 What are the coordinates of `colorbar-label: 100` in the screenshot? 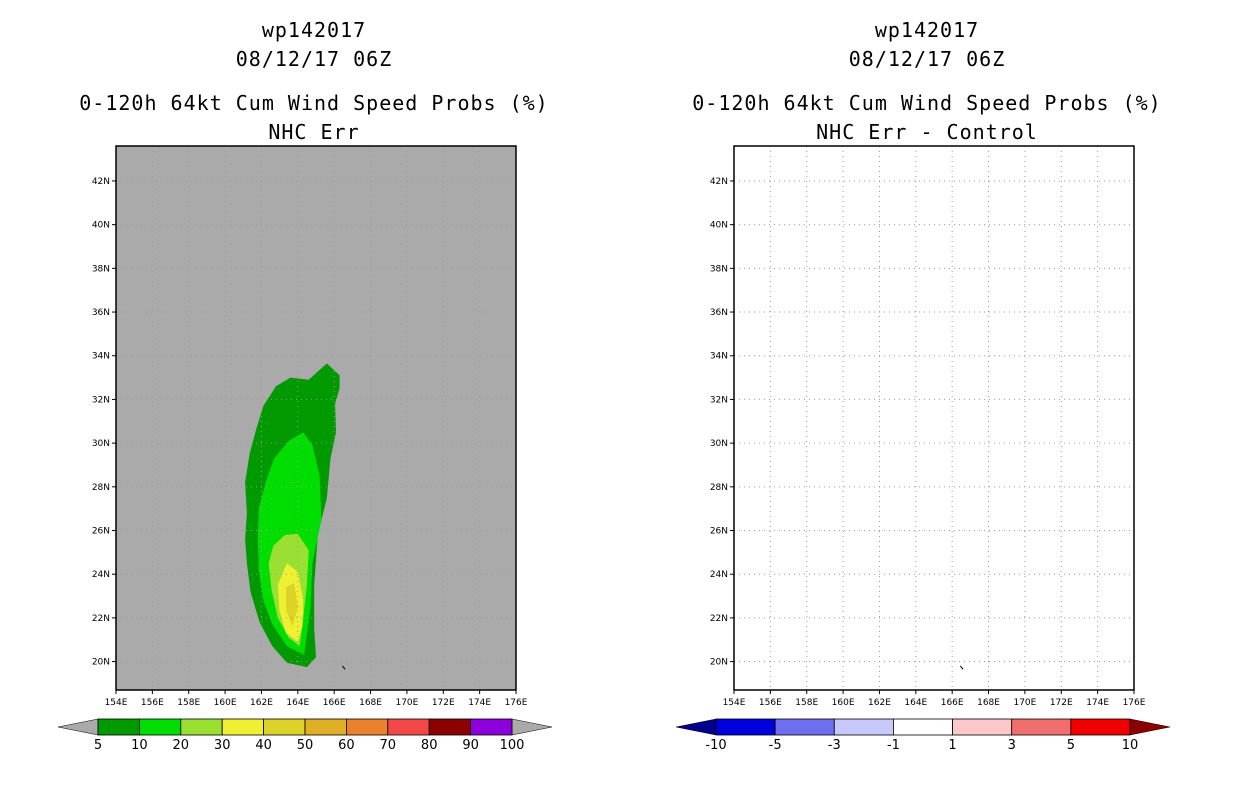 It's located at (512, 745).